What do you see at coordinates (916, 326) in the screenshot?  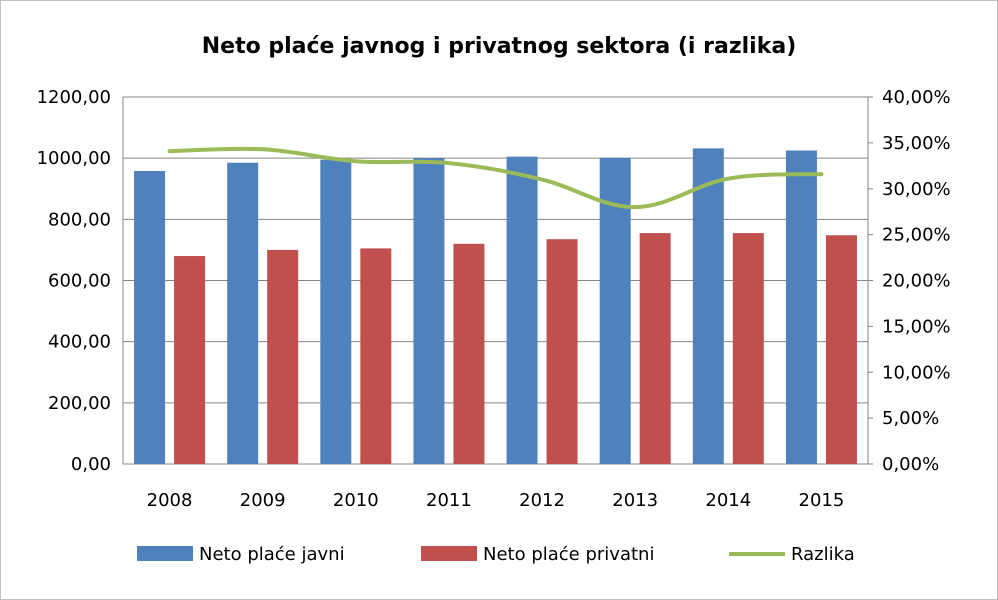 I see `y-right-tick-label: 15,00%` at bounding box center [916, 326].